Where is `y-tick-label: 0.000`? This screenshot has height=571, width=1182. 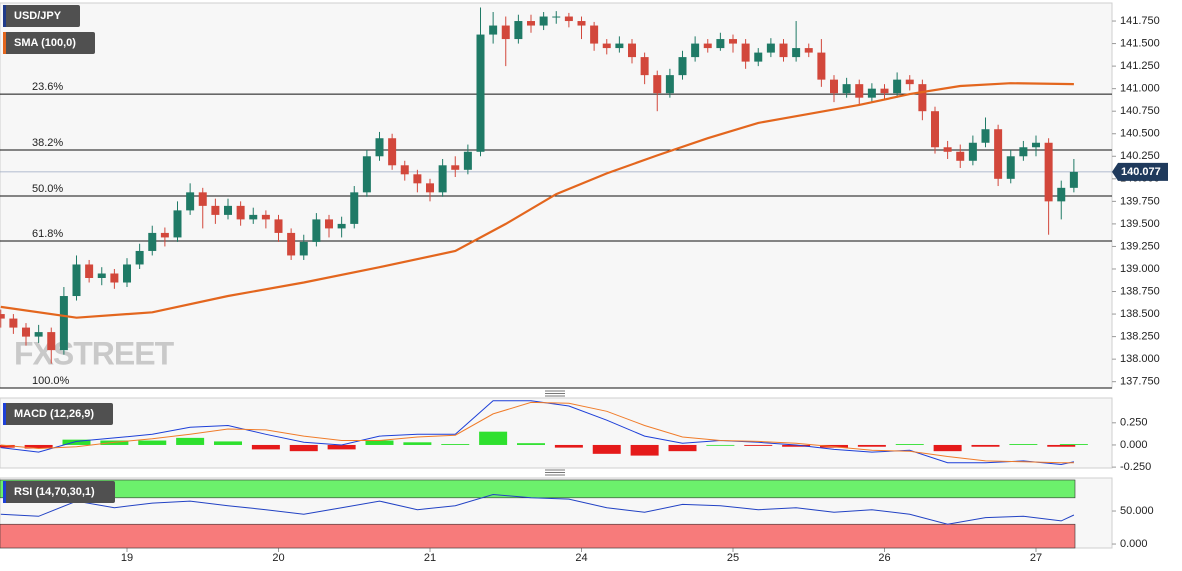 y-tick-label: 0.000 is located at coordinates (1134, 445).